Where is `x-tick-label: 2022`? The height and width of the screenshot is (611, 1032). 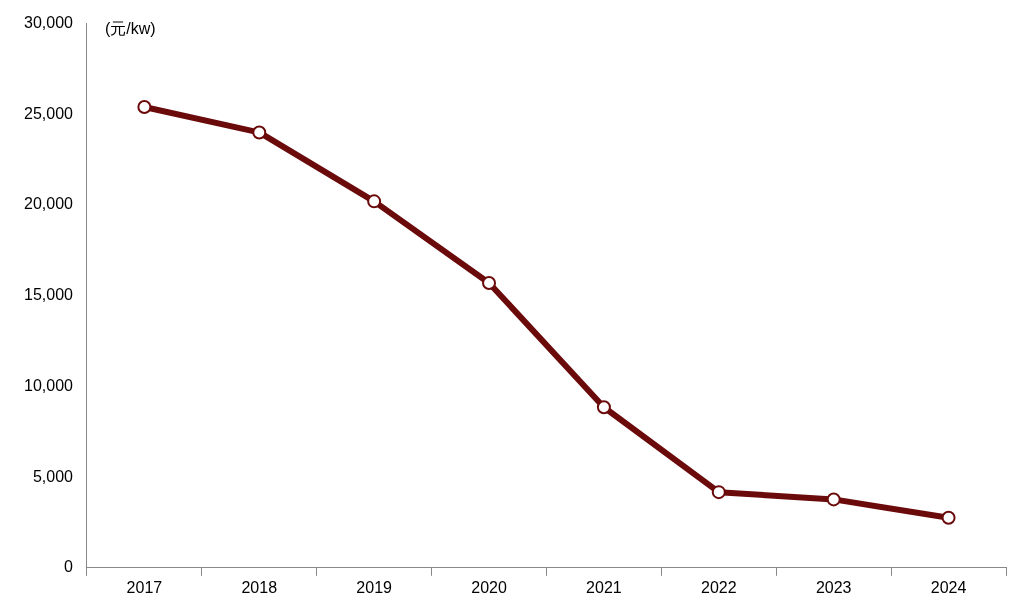
x-tick-label: 2022 is located at coordinates (719, 587).